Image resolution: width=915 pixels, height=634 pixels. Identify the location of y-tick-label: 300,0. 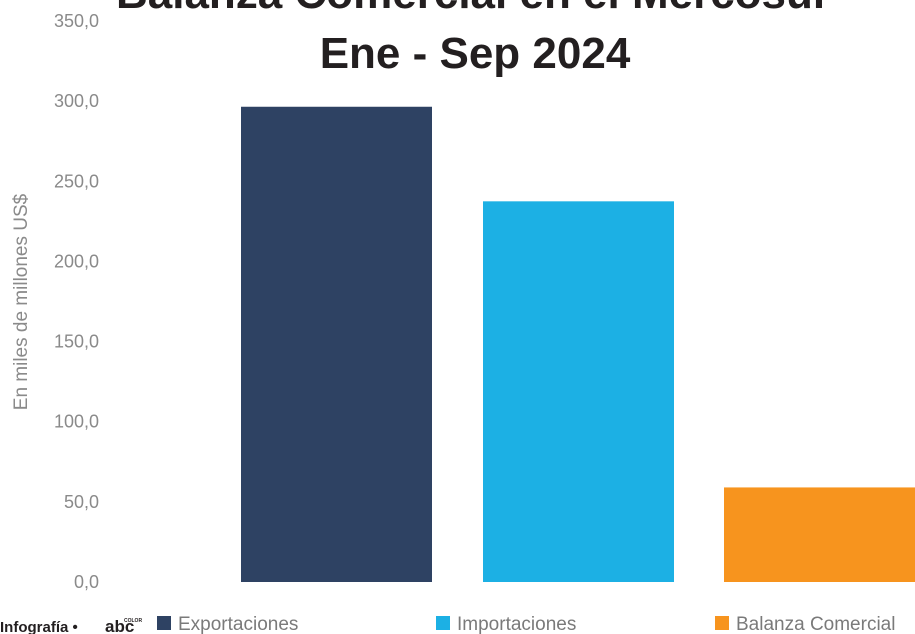
(76, 101).